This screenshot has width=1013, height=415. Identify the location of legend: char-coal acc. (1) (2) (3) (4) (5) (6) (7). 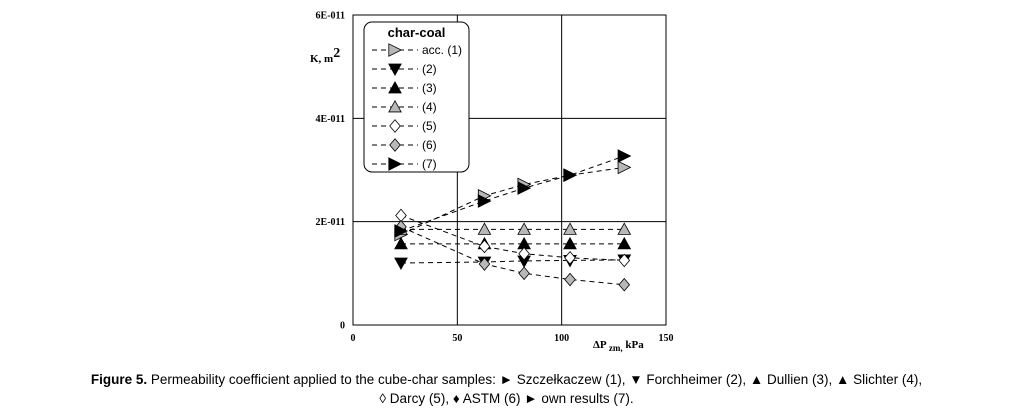
(416, 97).